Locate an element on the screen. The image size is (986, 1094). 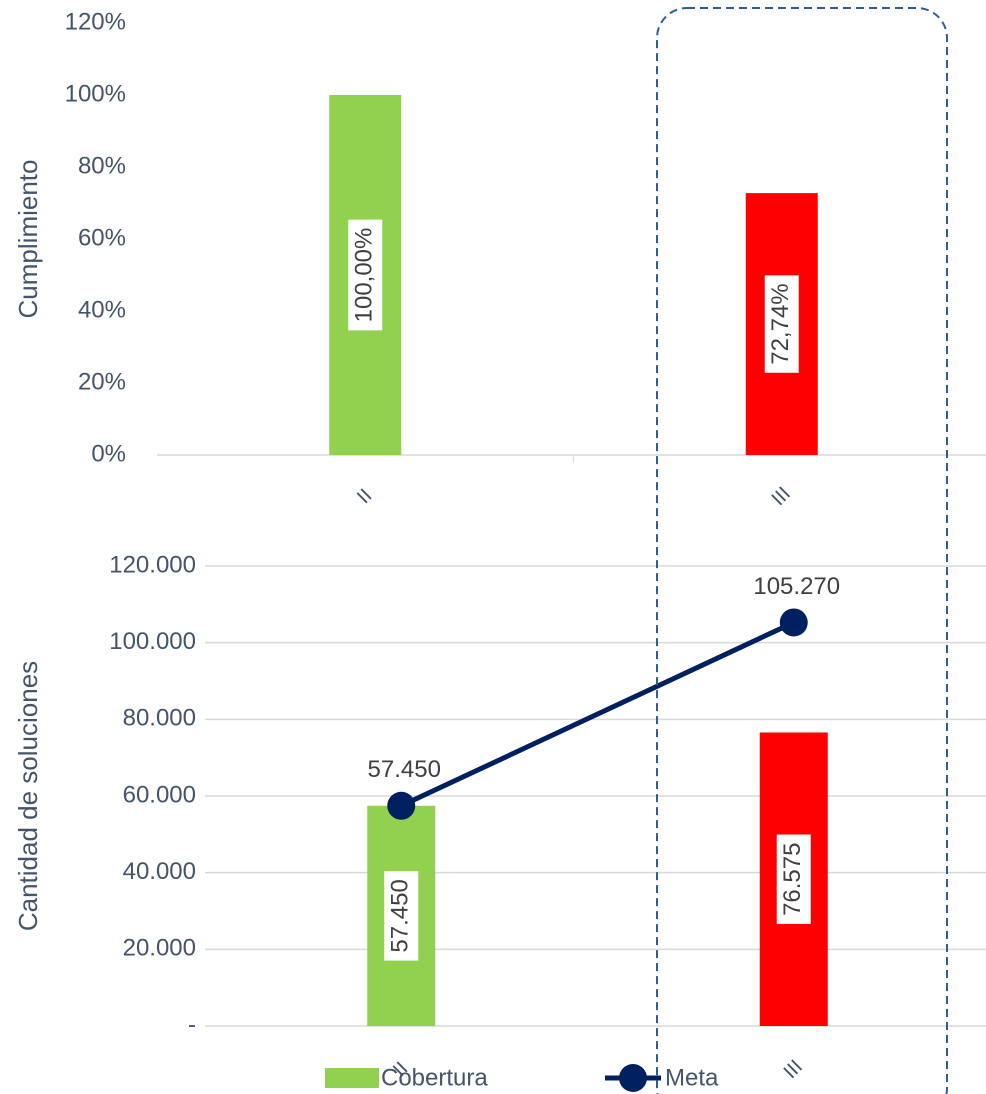
y-tick-label: 40.000 is located at coordinates (159, 871).